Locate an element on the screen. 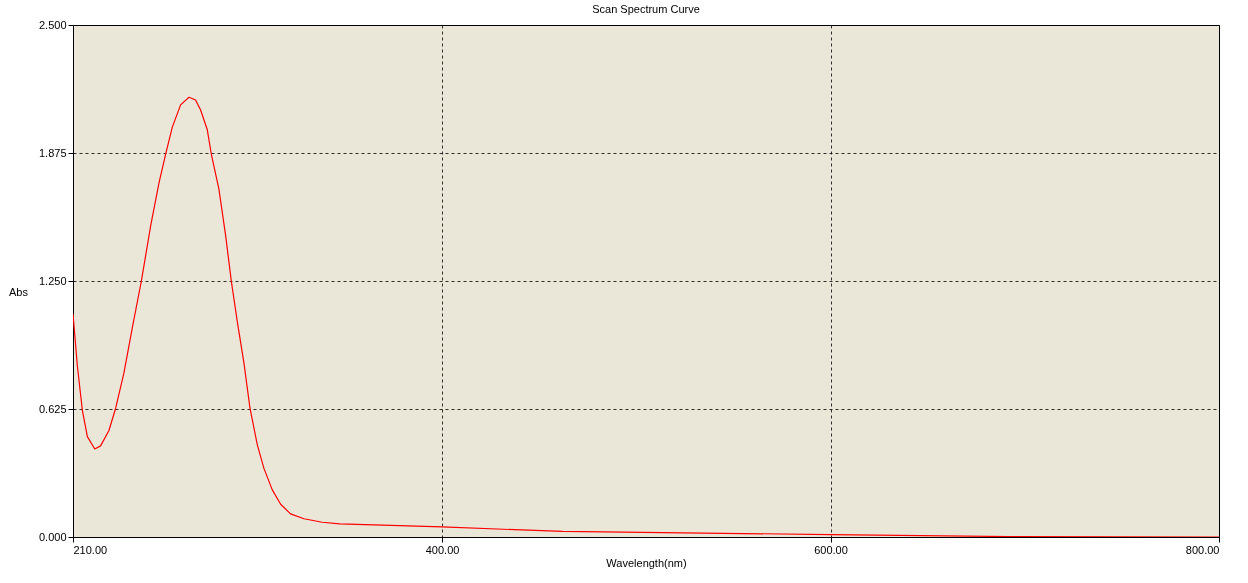 The image size is (1248, 583). x-tick-label: 210.00 is located at coordinates (90, 549).